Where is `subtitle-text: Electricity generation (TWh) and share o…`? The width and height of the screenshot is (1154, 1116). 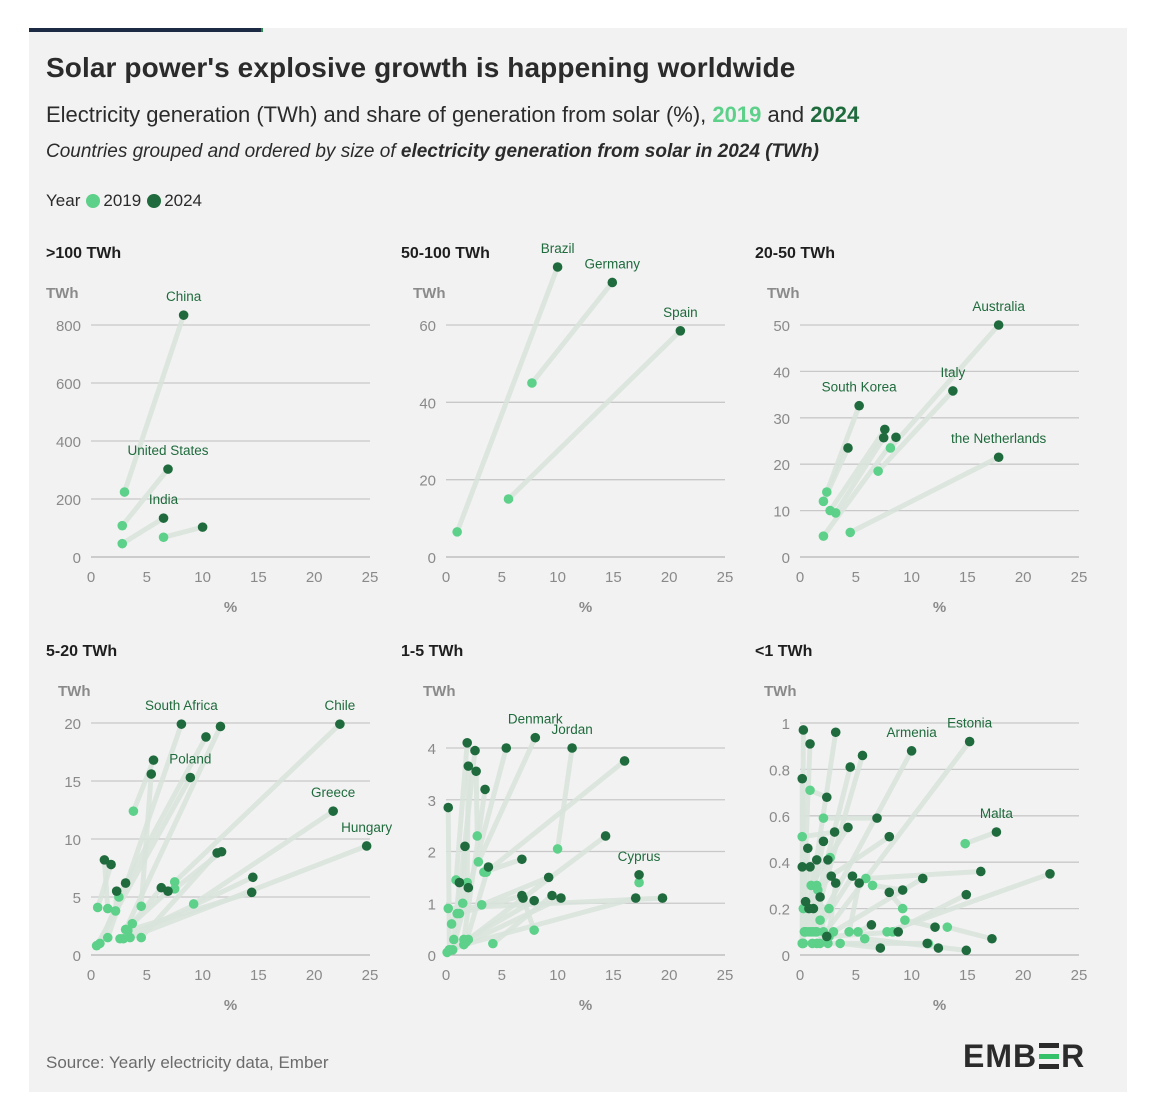 subtitle-text: Electricity generation (TWh) and share o… is located at coordinates (379, 114).